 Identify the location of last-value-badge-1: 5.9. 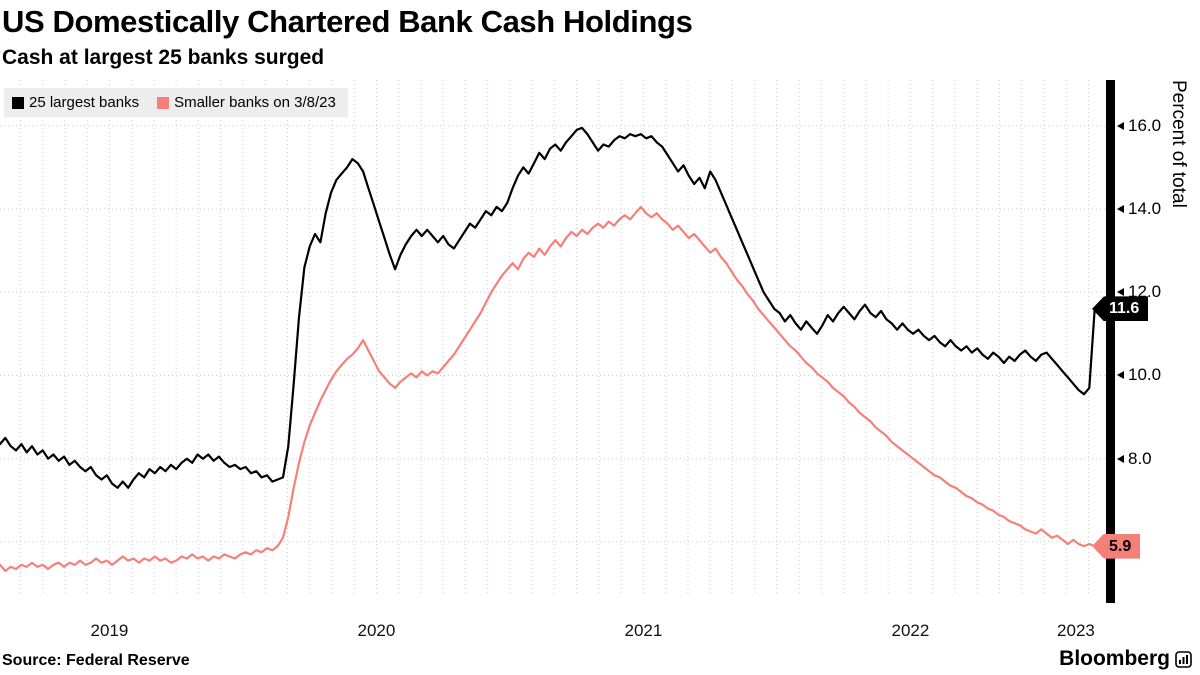
(1116, 546).